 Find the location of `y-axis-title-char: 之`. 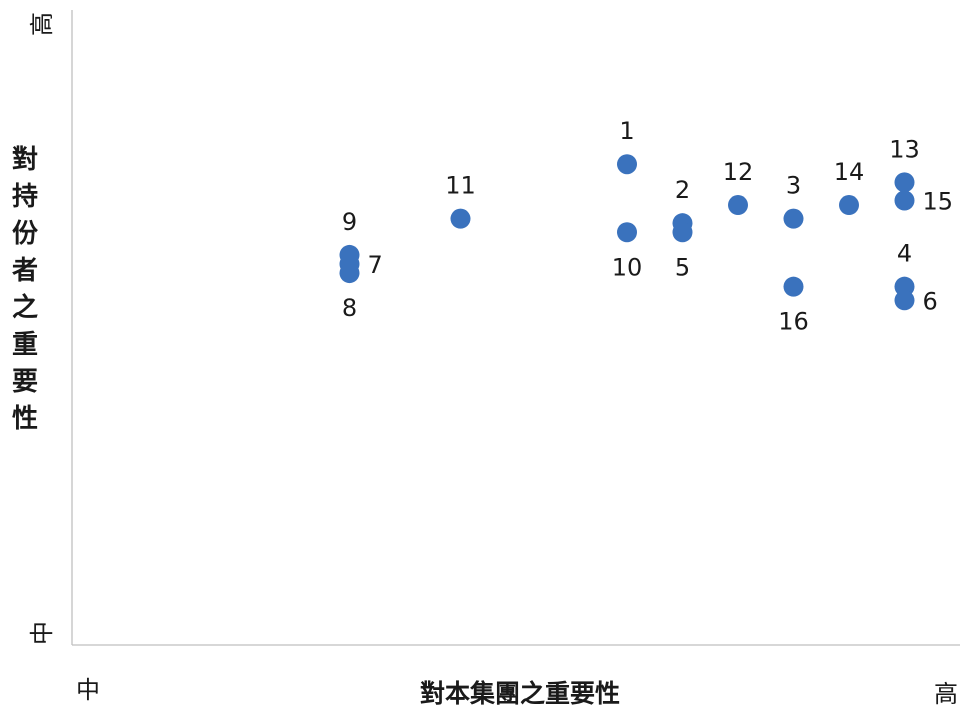

y-axis-title-char: 之 is located at coordinates (25, 307).